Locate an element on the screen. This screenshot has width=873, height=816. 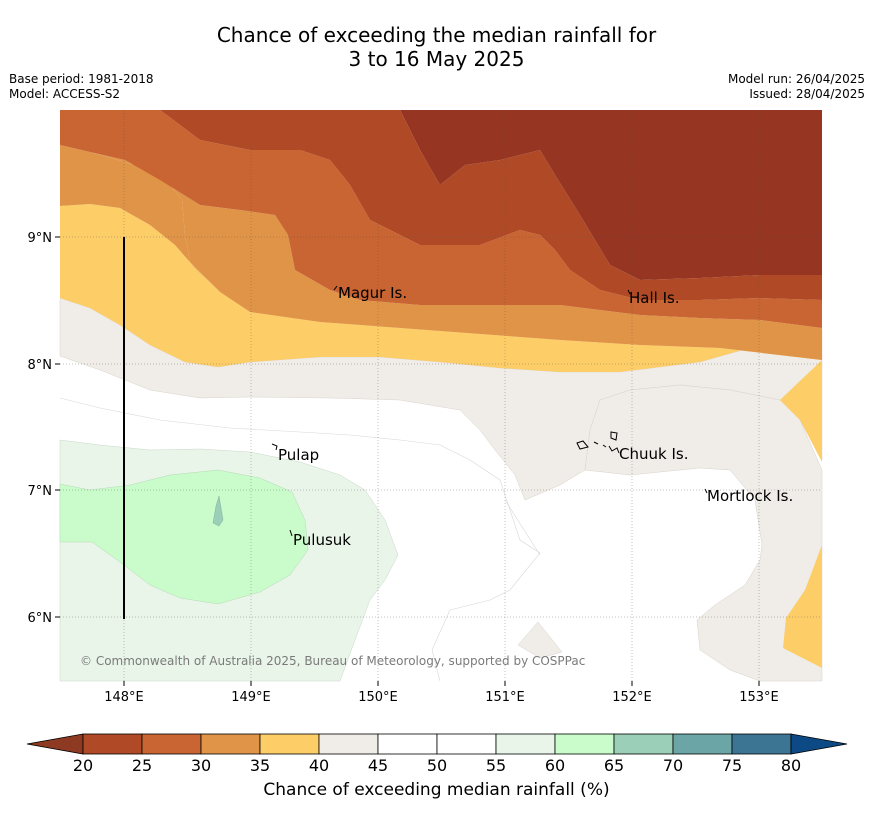
colorbar-tick: 30 is located at coordinates (201, 765).